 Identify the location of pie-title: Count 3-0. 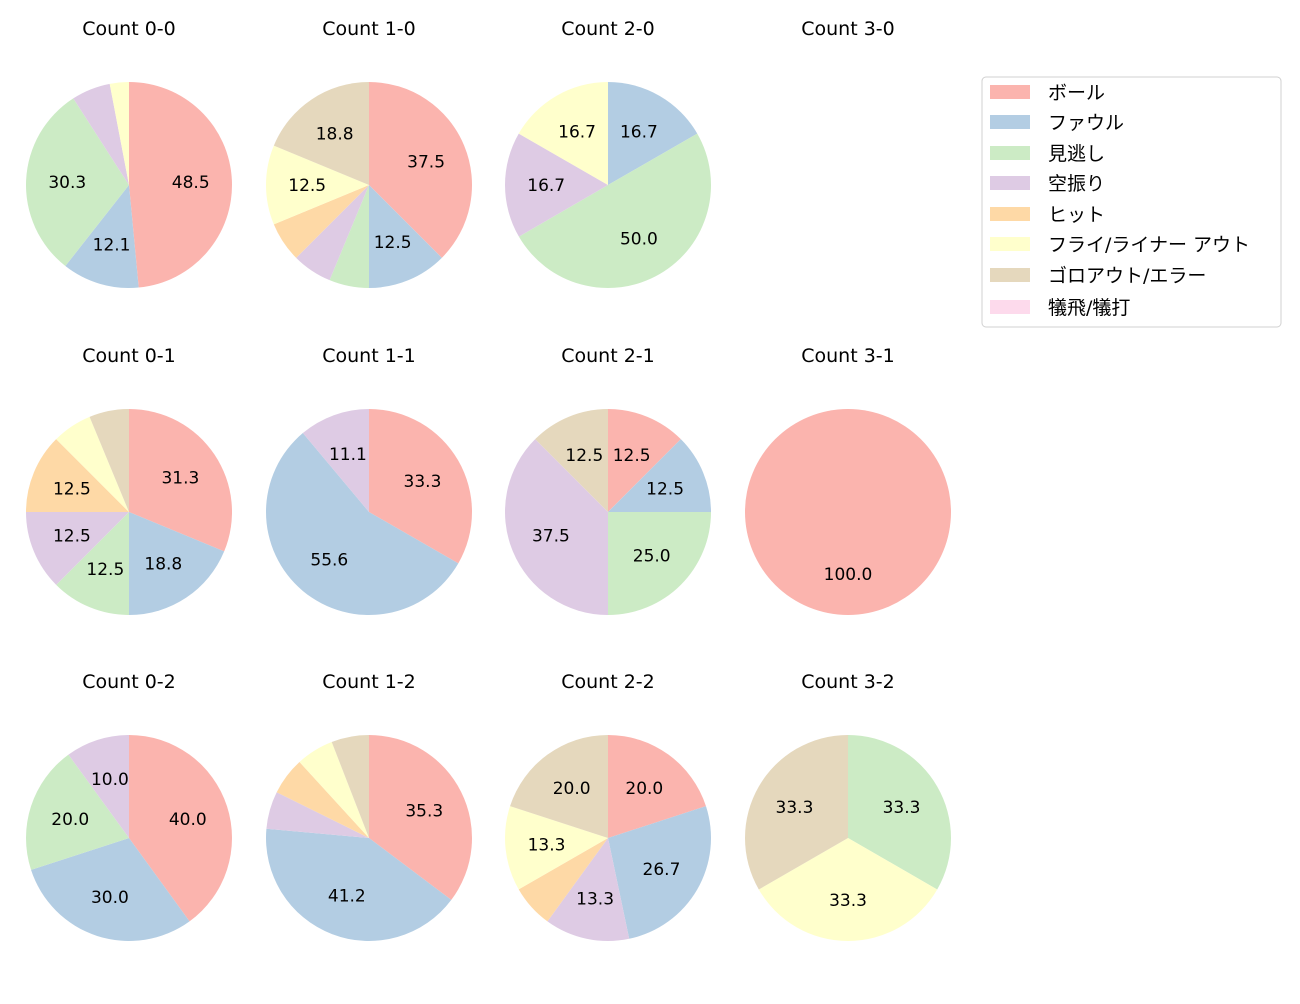
(848, 29).